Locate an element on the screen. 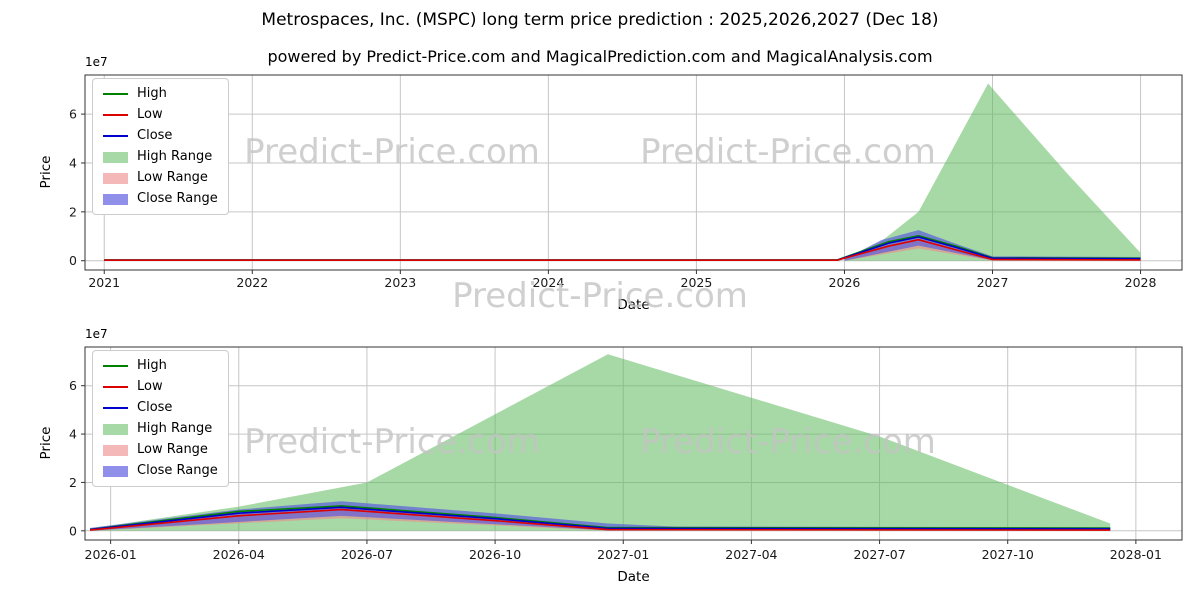  x-tick-label: 2025 is located at coordinates (697, 282).